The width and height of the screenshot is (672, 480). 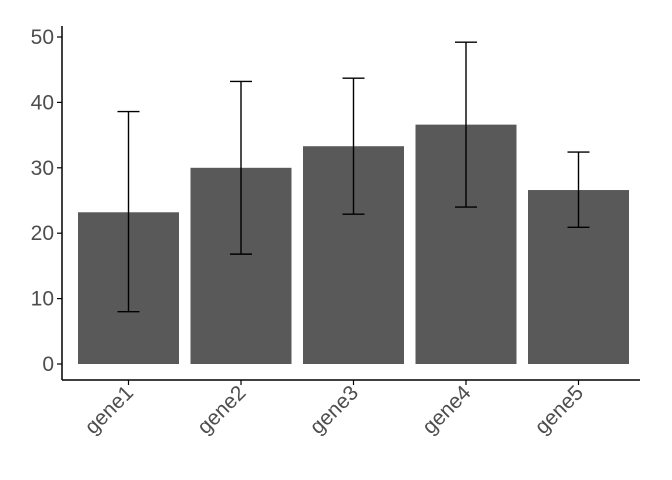 I want to click on y-tick-label: 50, so click(x=42, y=37).